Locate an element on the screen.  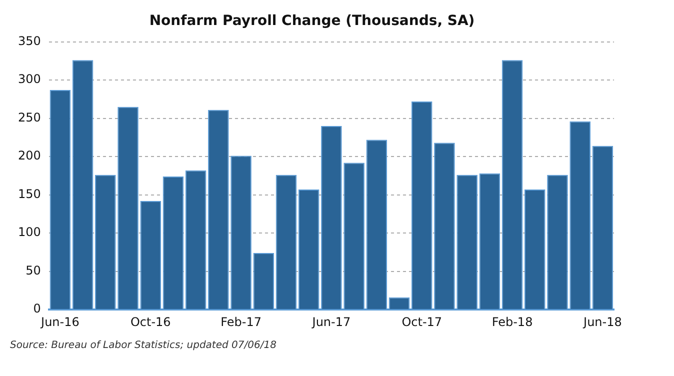
x-tick-label: Oct-16 is located at coordinates (150, 321).